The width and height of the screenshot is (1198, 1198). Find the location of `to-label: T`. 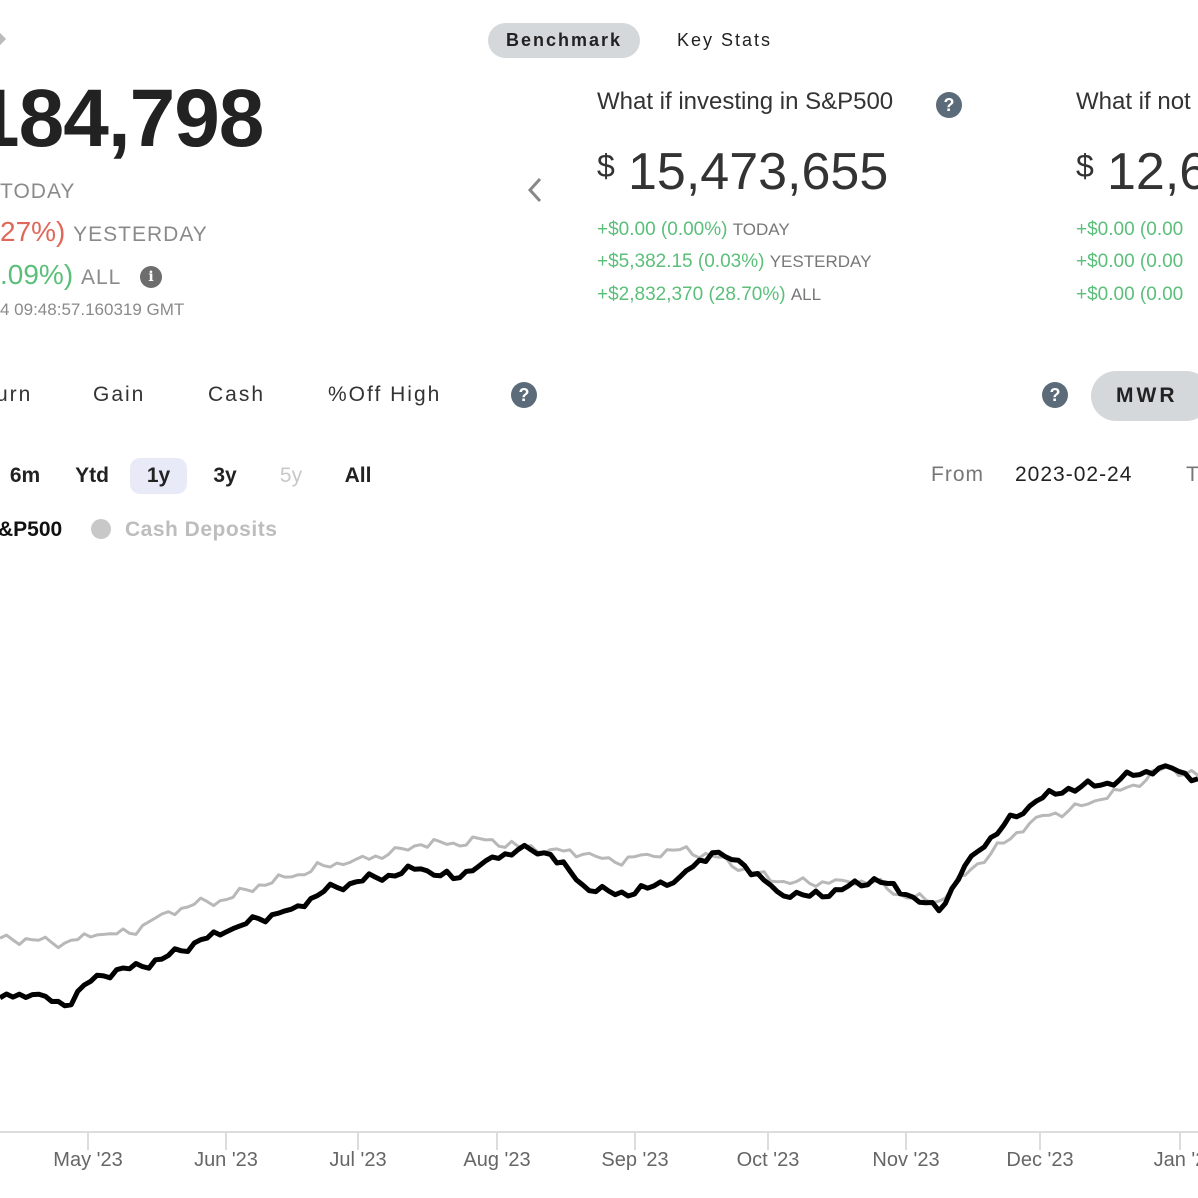

to-label: T is located at coordinates (1192, 474).